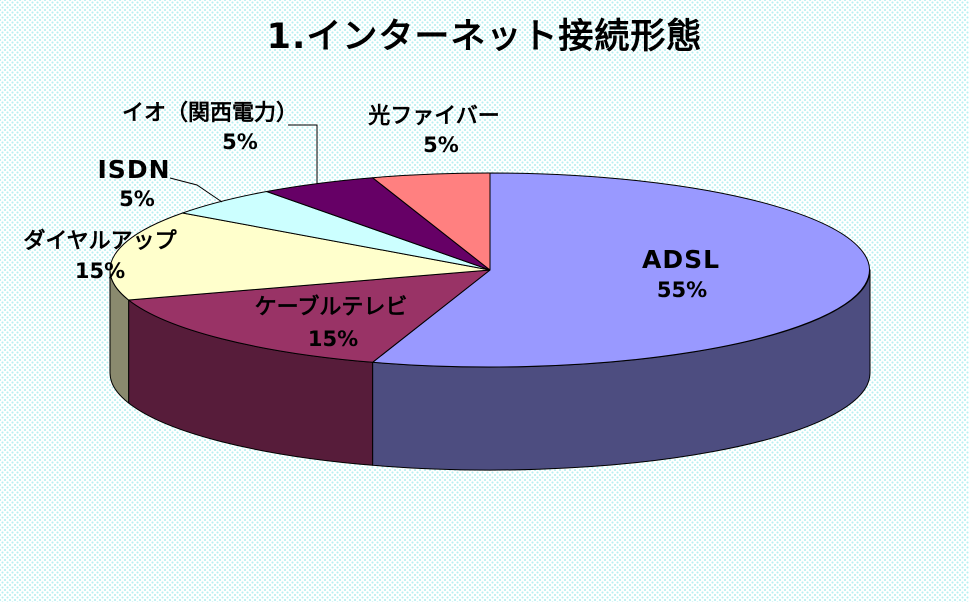 The image size is (969, 602). I want to click on slice-pct-eo-kansai: 5%, so click(240, 142).